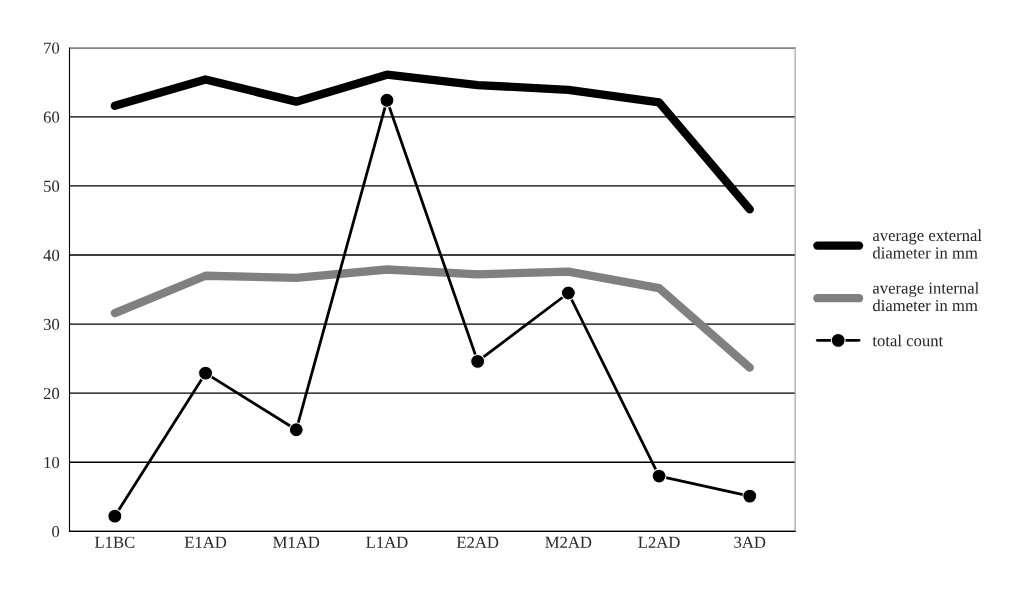 The height and width of the screenshot is (597, 1022). What do you see at coordinates (51, 324) in the screenshot?
I see `y-tick-label: 30` at bounding box center [51, 324].